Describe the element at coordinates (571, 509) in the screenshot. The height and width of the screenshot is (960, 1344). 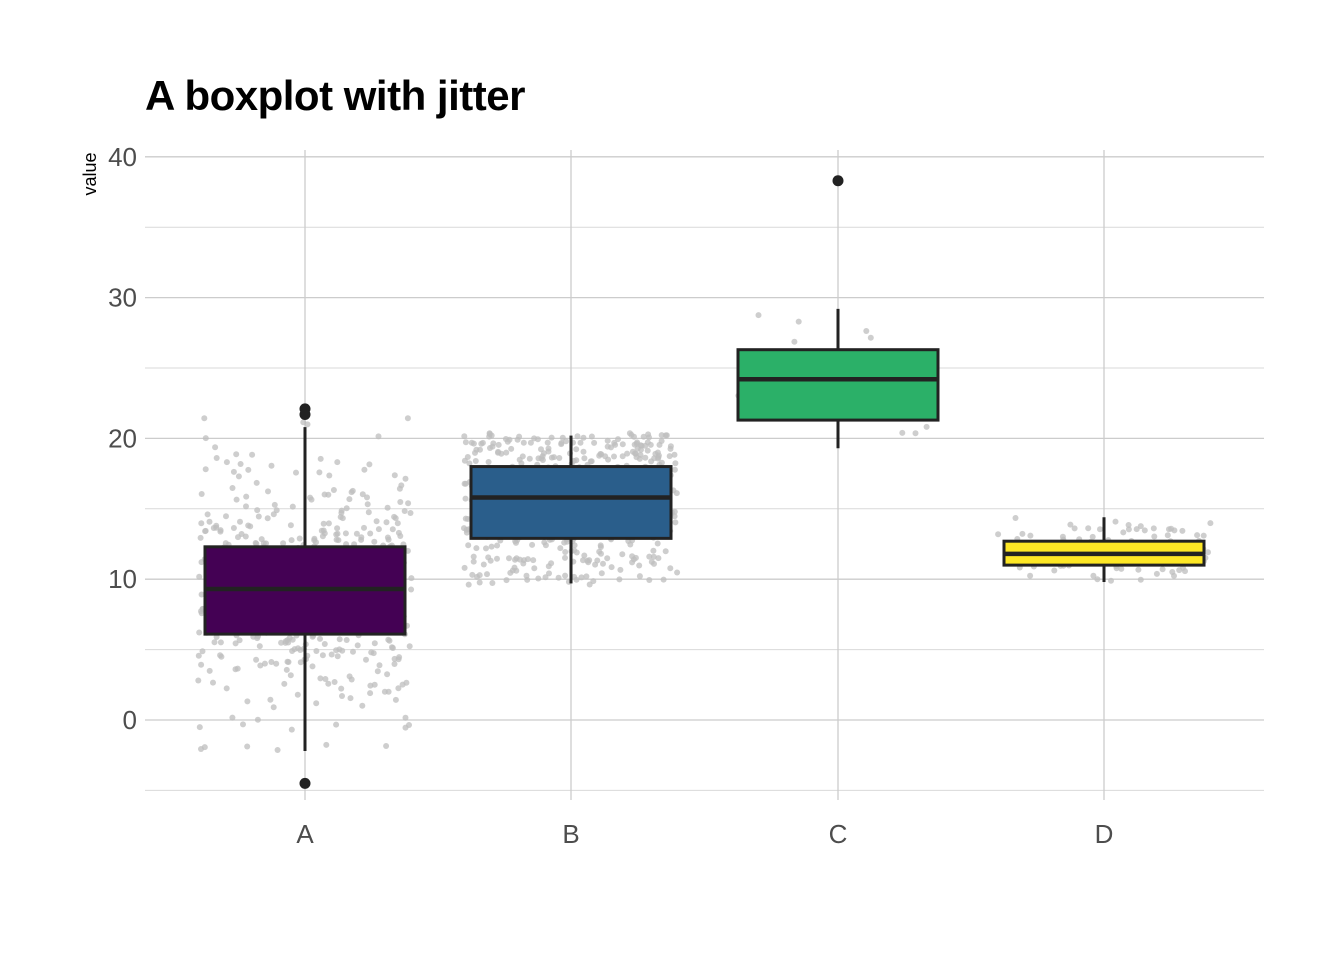
I see `boxplot-b` at that location.